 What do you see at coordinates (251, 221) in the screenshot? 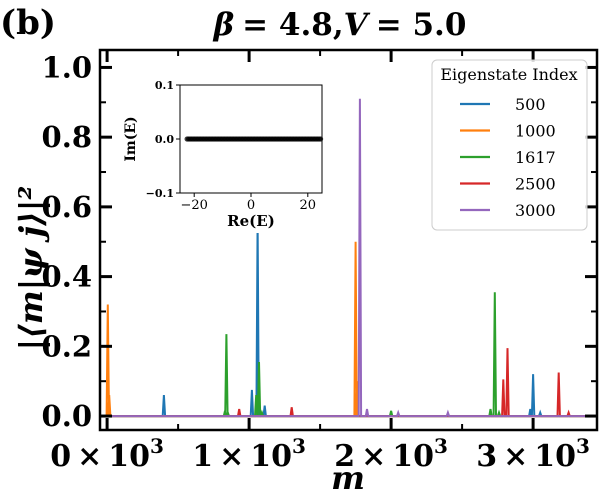
I see `inset-x-label: Re(E)` at bounding box center [251, 221].